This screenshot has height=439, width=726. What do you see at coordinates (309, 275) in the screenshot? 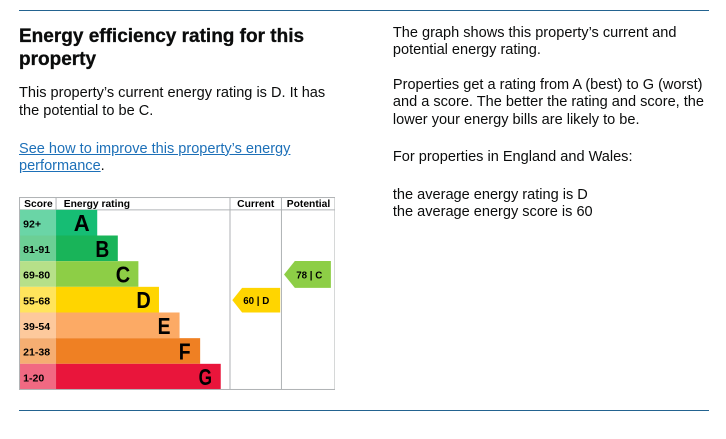
I see `svg-text: 78 | C` at bounding box center [309, 275].